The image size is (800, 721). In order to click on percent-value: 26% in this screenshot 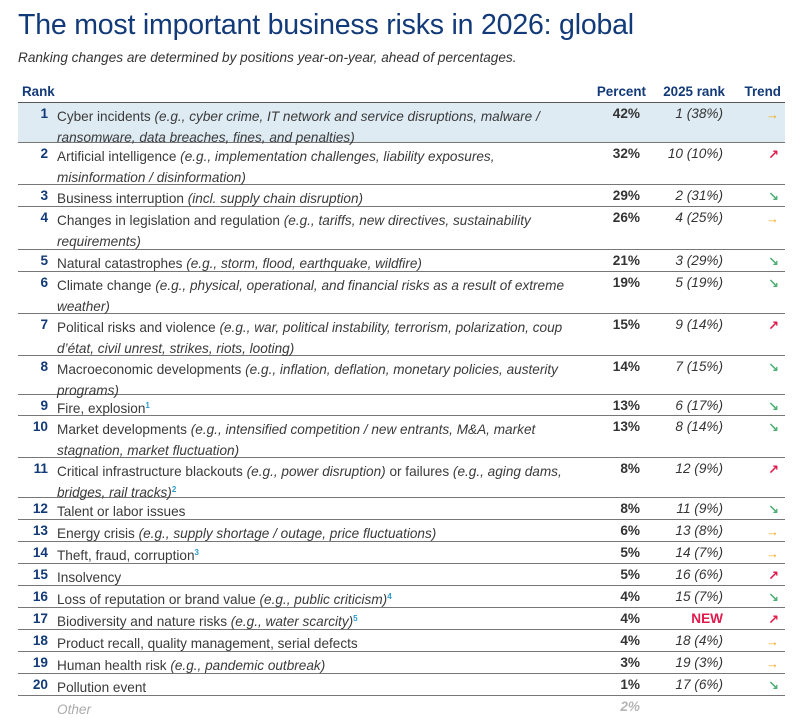, I will do `click(626, 217)`.